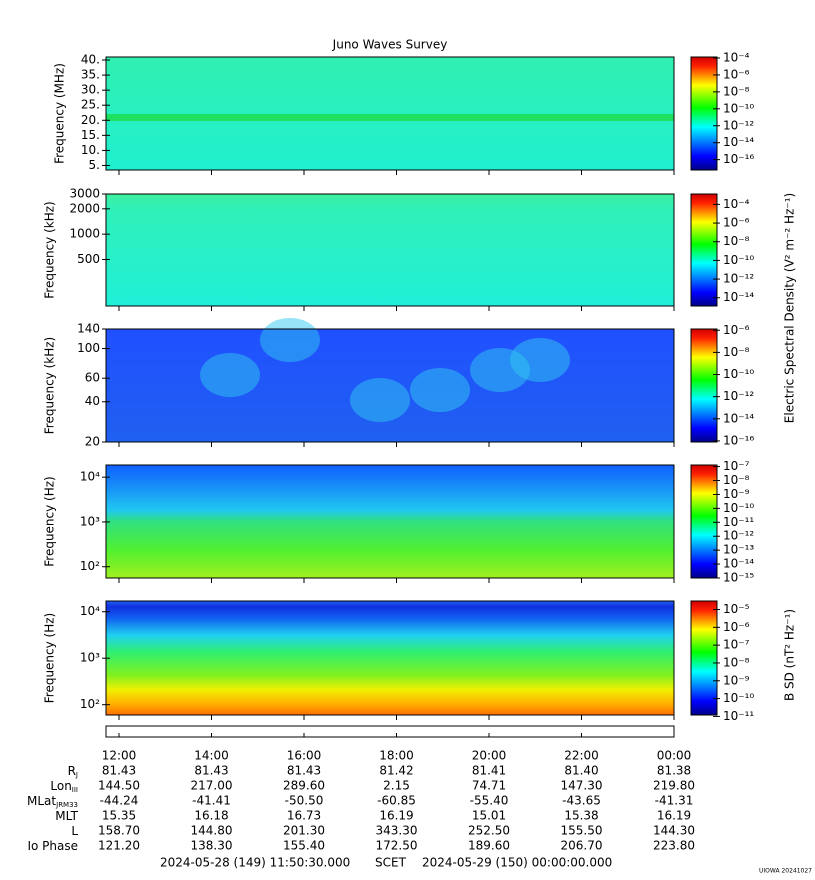 This screenshot has height=880, width=815. Describe the element at coordinates (94, 165) in the screenshot. I see `y-tick-label: 5.` at that location.